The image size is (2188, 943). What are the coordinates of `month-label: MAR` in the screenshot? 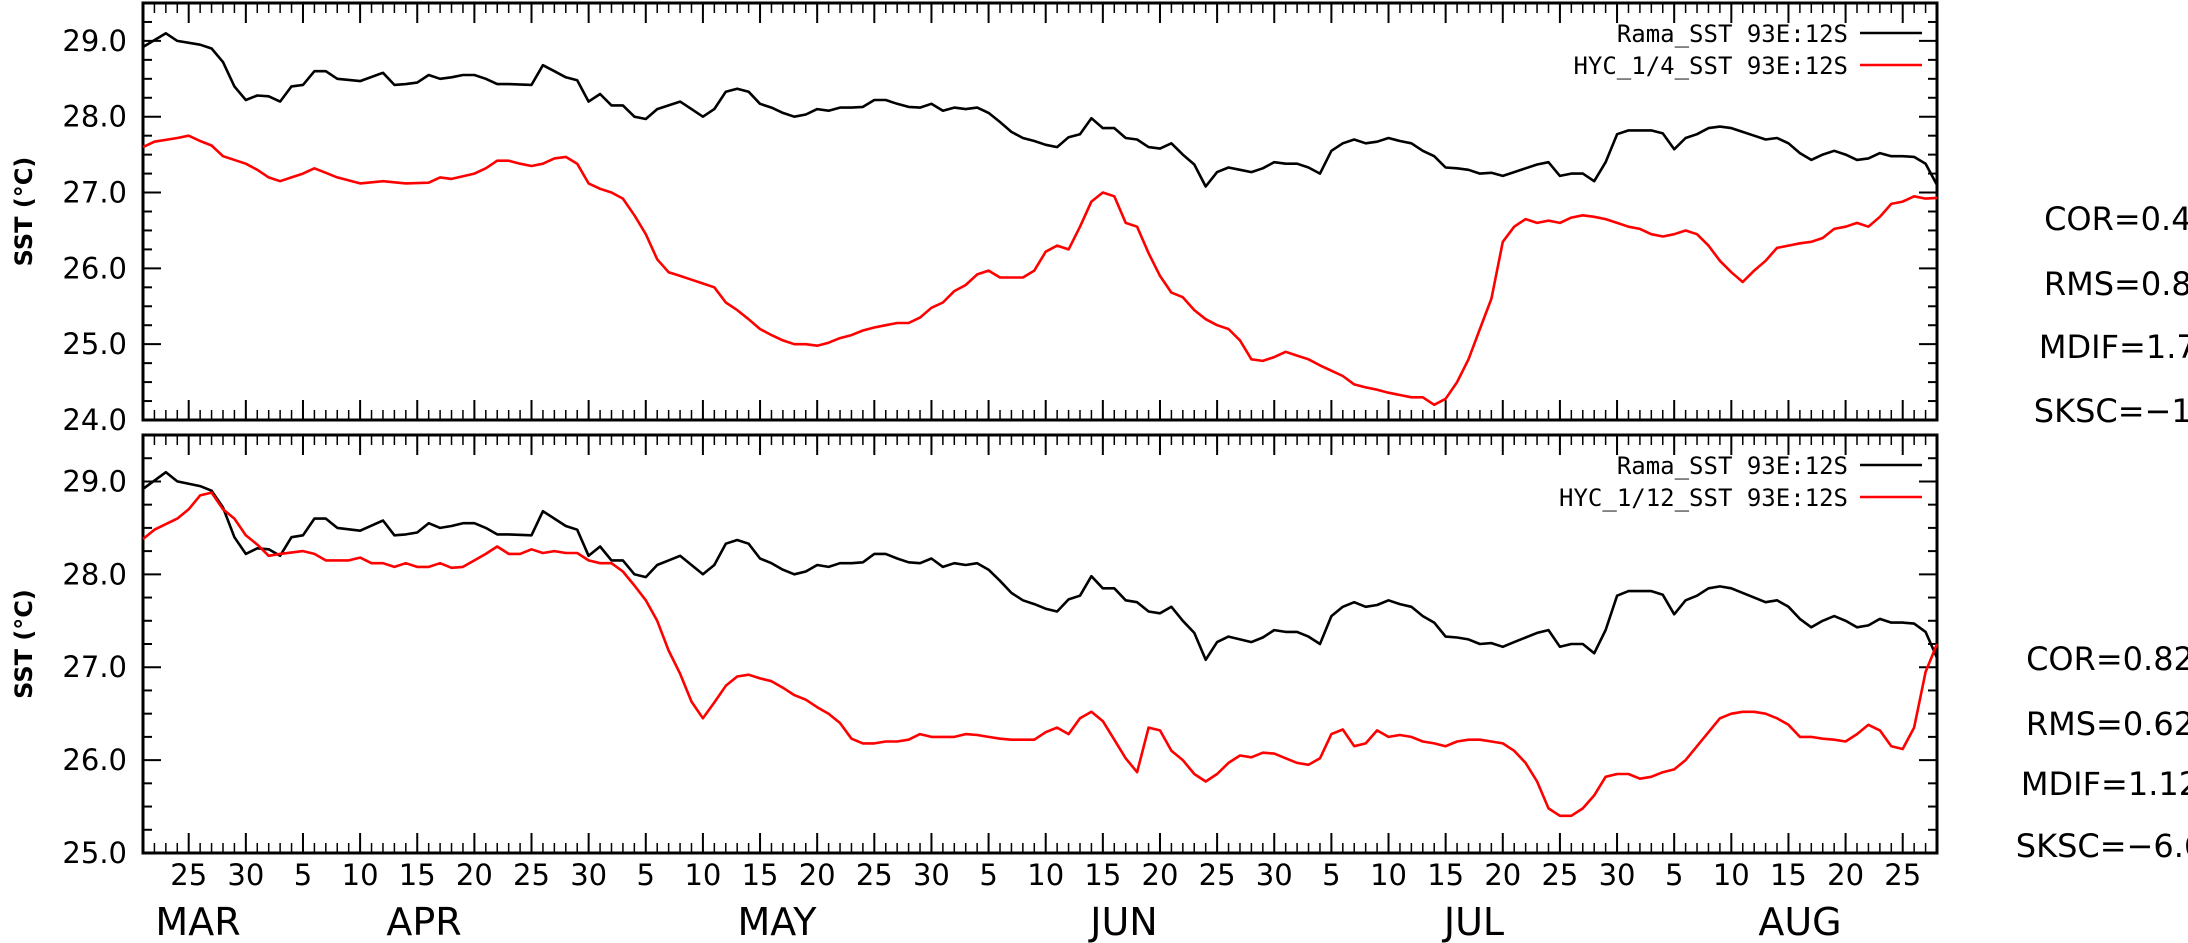 It's located at (197, 921).